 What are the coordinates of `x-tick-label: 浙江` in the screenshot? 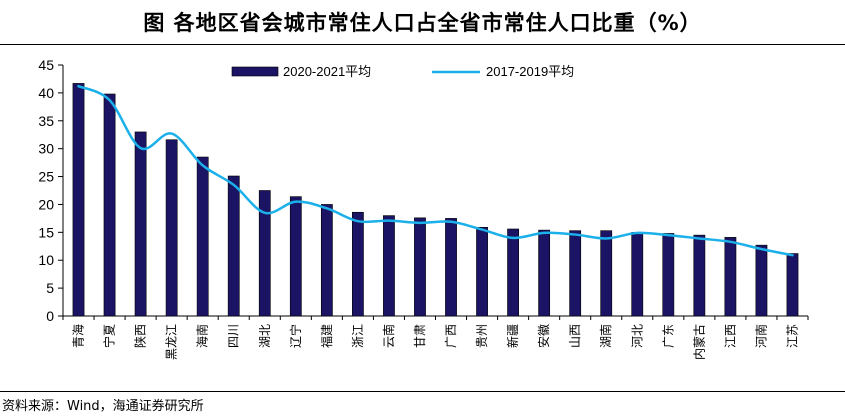 It's located at (358, 336).